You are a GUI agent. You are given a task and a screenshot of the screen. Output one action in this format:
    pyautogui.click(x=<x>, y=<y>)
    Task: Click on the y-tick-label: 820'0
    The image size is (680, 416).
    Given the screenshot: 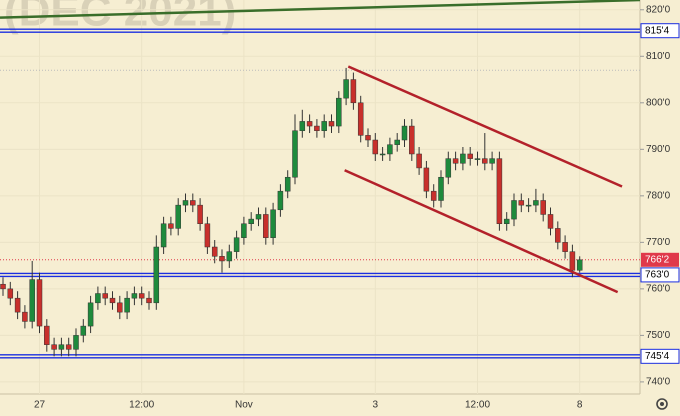 What is the action you would take?
    pyautogui.click(x=658, y=9)
    